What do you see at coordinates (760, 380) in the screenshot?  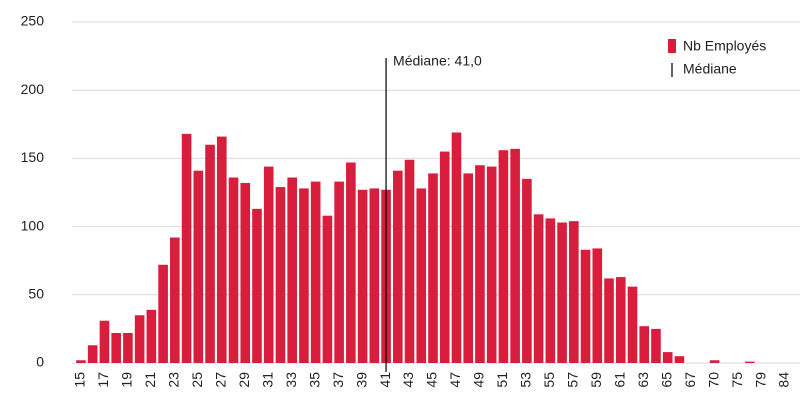 I see `x-tick-label: 79` at bounding box center [760, 380].